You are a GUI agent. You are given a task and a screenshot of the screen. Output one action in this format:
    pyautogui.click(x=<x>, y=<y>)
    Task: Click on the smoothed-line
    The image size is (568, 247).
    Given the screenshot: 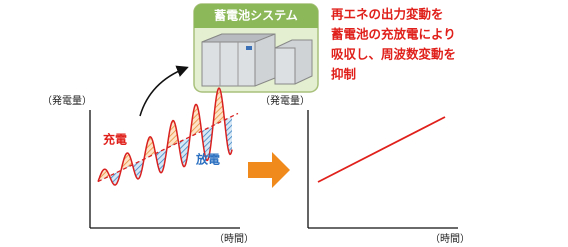 What is the action you would take?
    pyautogui.click(x=381, y=149)
    